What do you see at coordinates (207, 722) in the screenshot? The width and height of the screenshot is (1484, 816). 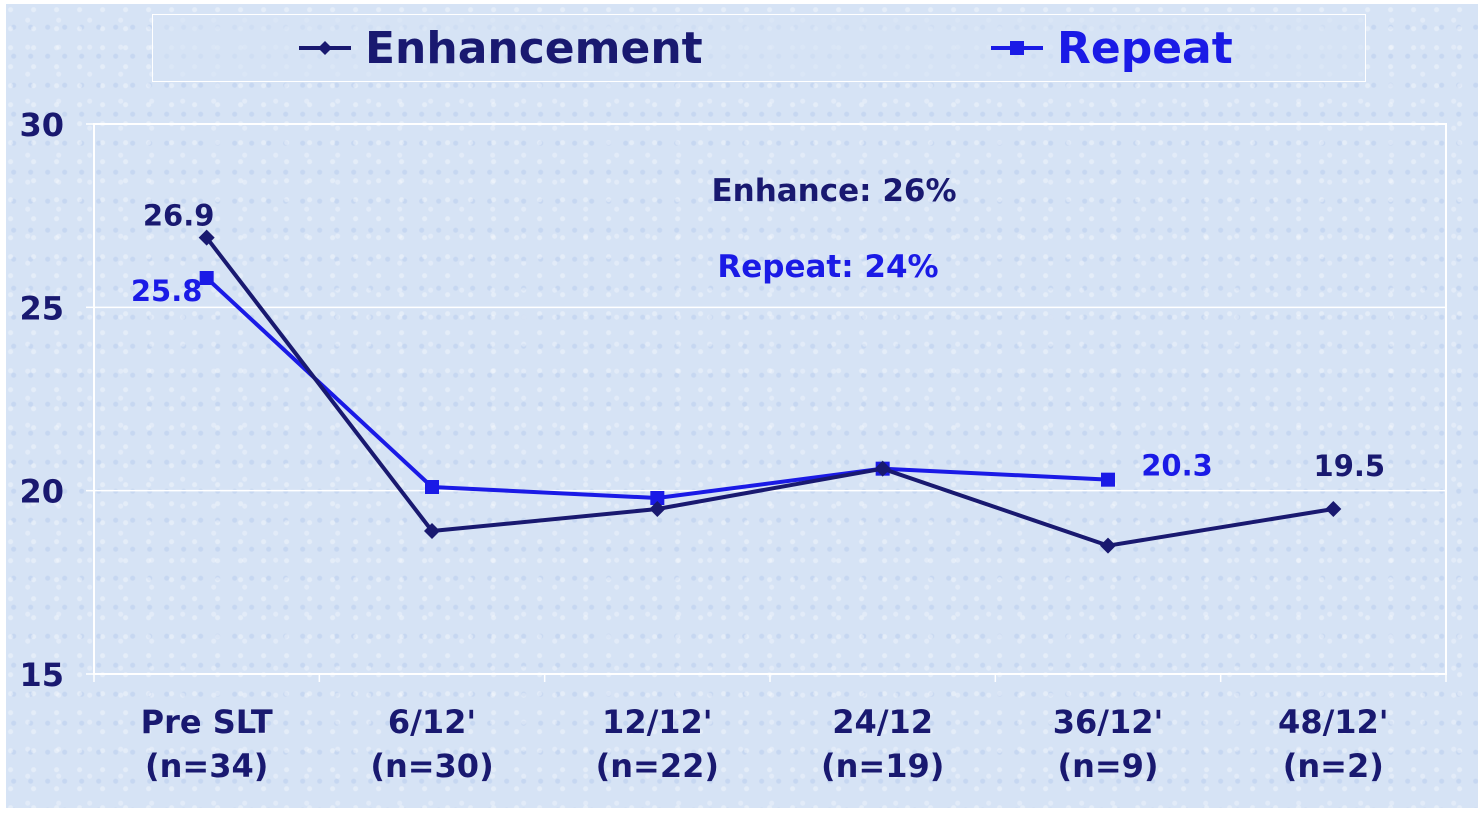 I see `x-tick-label-line: Pre SLT` at bounding box center [207, 722].